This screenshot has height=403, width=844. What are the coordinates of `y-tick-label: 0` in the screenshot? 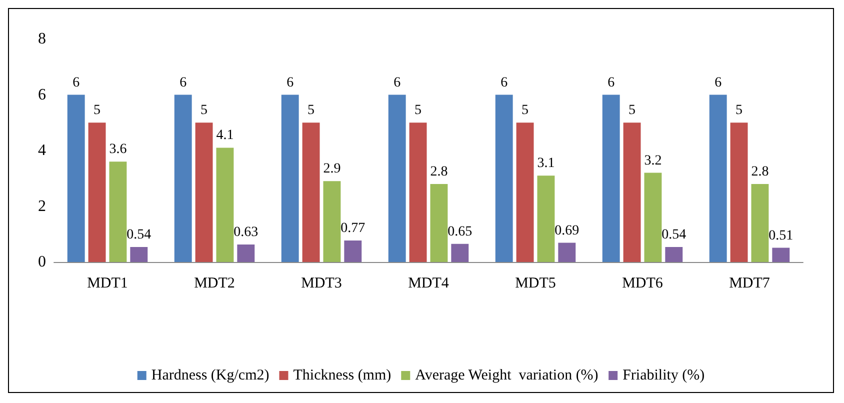 It's located at (42, 262).